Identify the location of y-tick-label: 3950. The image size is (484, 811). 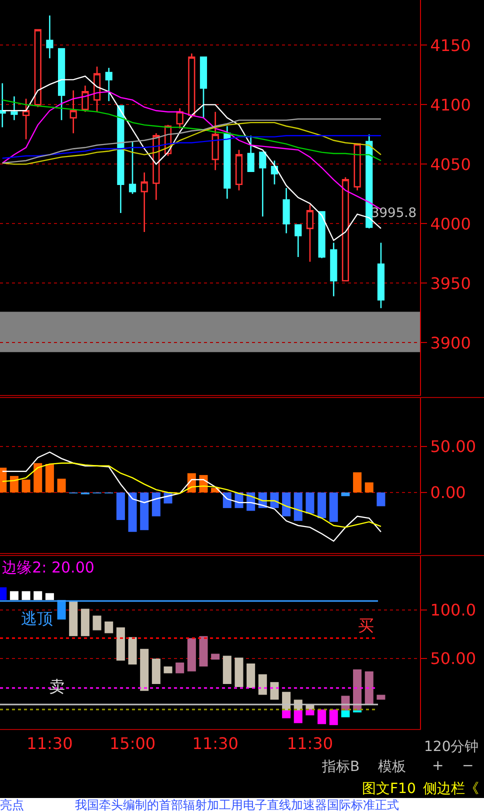
(450, 283).